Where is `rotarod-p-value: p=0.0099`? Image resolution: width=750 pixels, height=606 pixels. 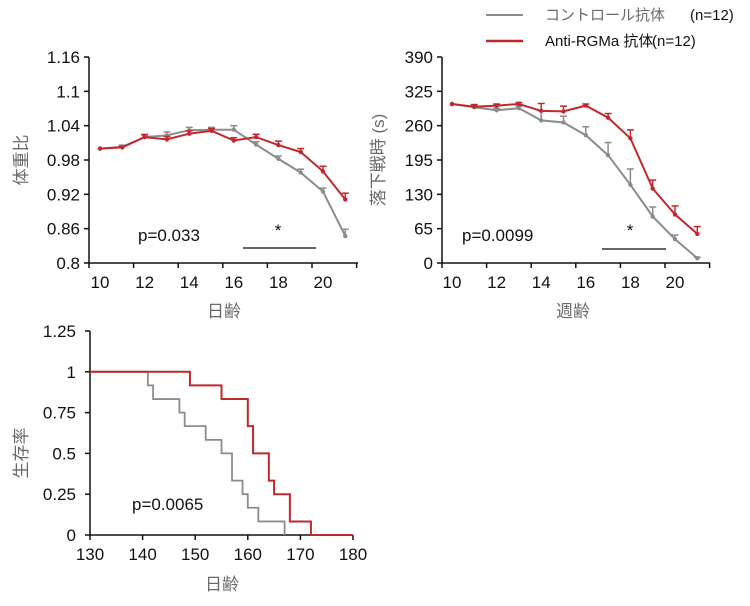 rotarod-p-value: p=0.0099 is located at coordinates (497, 235).